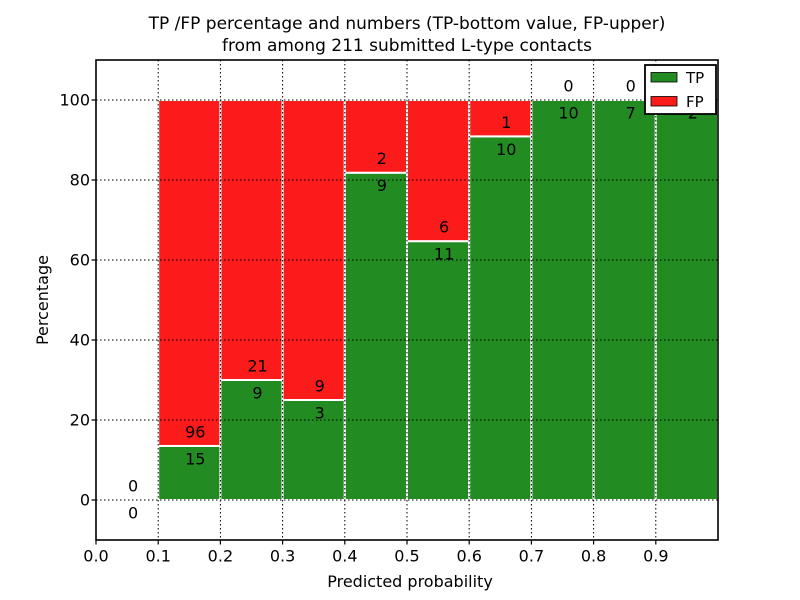 The height and width of the screenshot is (600, 800). What do you see at coordinates (95, 556) in the screenshot?
I see `x-tick-label: 0.0` at bounding box center [95, 556].